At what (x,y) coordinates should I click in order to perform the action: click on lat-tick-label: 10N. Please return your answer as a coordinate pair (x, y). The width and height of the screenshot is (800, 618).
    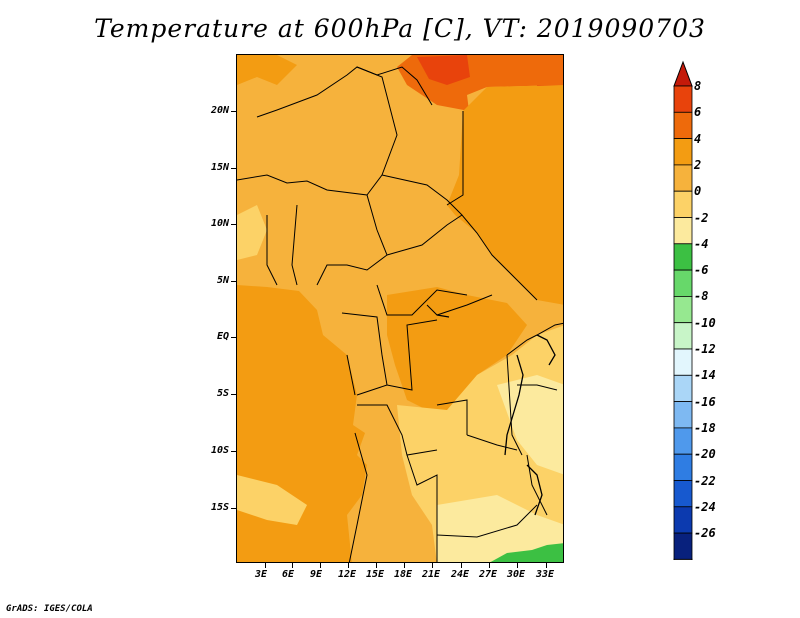
    Looking at the image, I should click on (219, 223).